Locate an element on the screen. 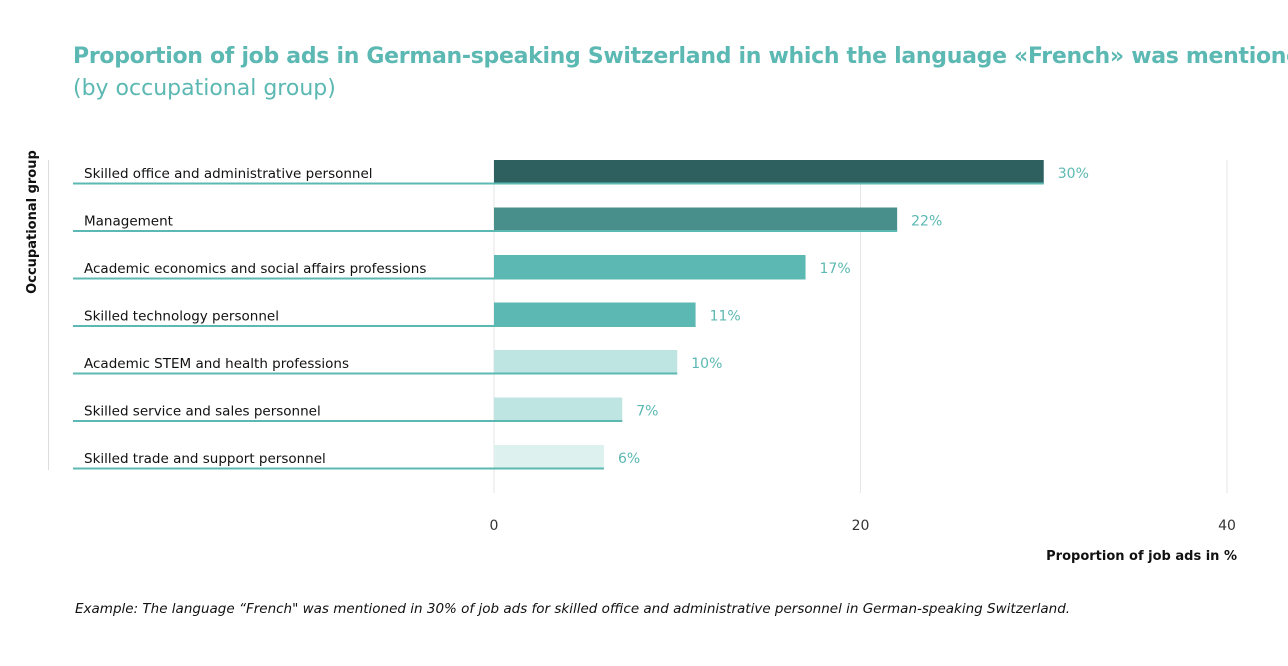 This screenshot has width=1288, height=666. data-label: 30% is located at coordinates (1073, 174).